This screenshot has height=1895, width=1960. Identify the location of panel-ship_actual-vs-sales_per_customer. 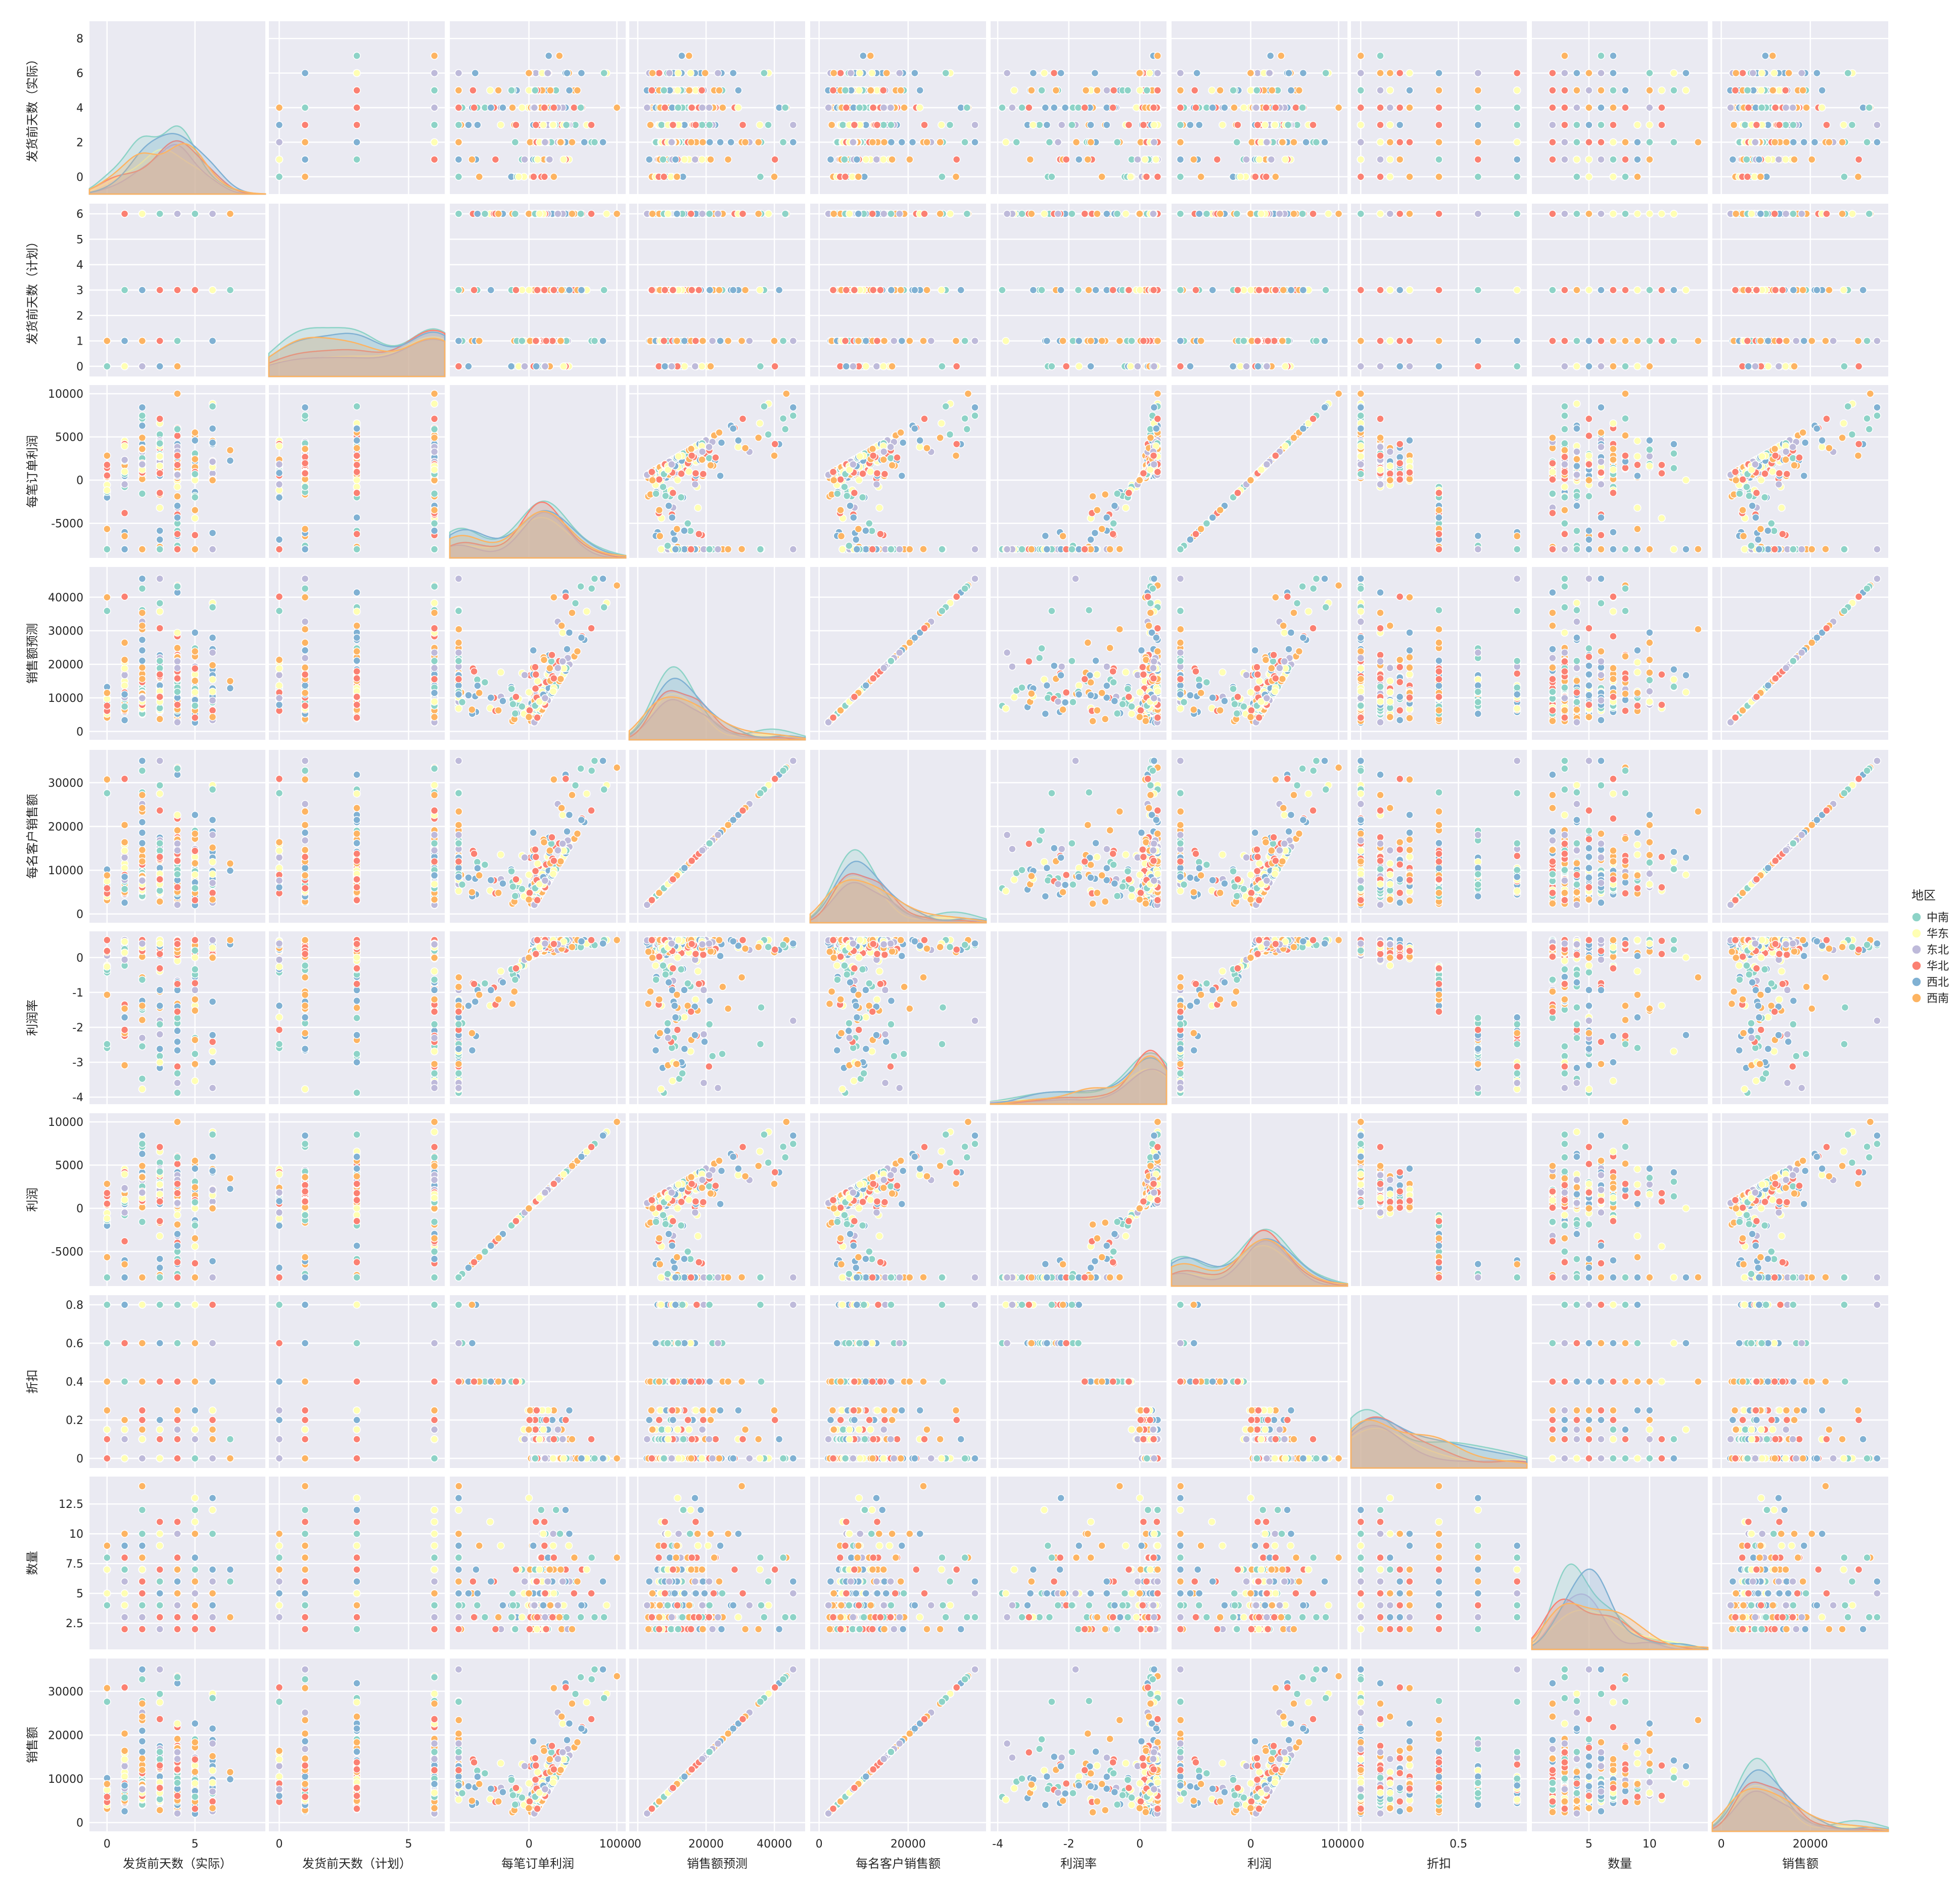
(898, 107).